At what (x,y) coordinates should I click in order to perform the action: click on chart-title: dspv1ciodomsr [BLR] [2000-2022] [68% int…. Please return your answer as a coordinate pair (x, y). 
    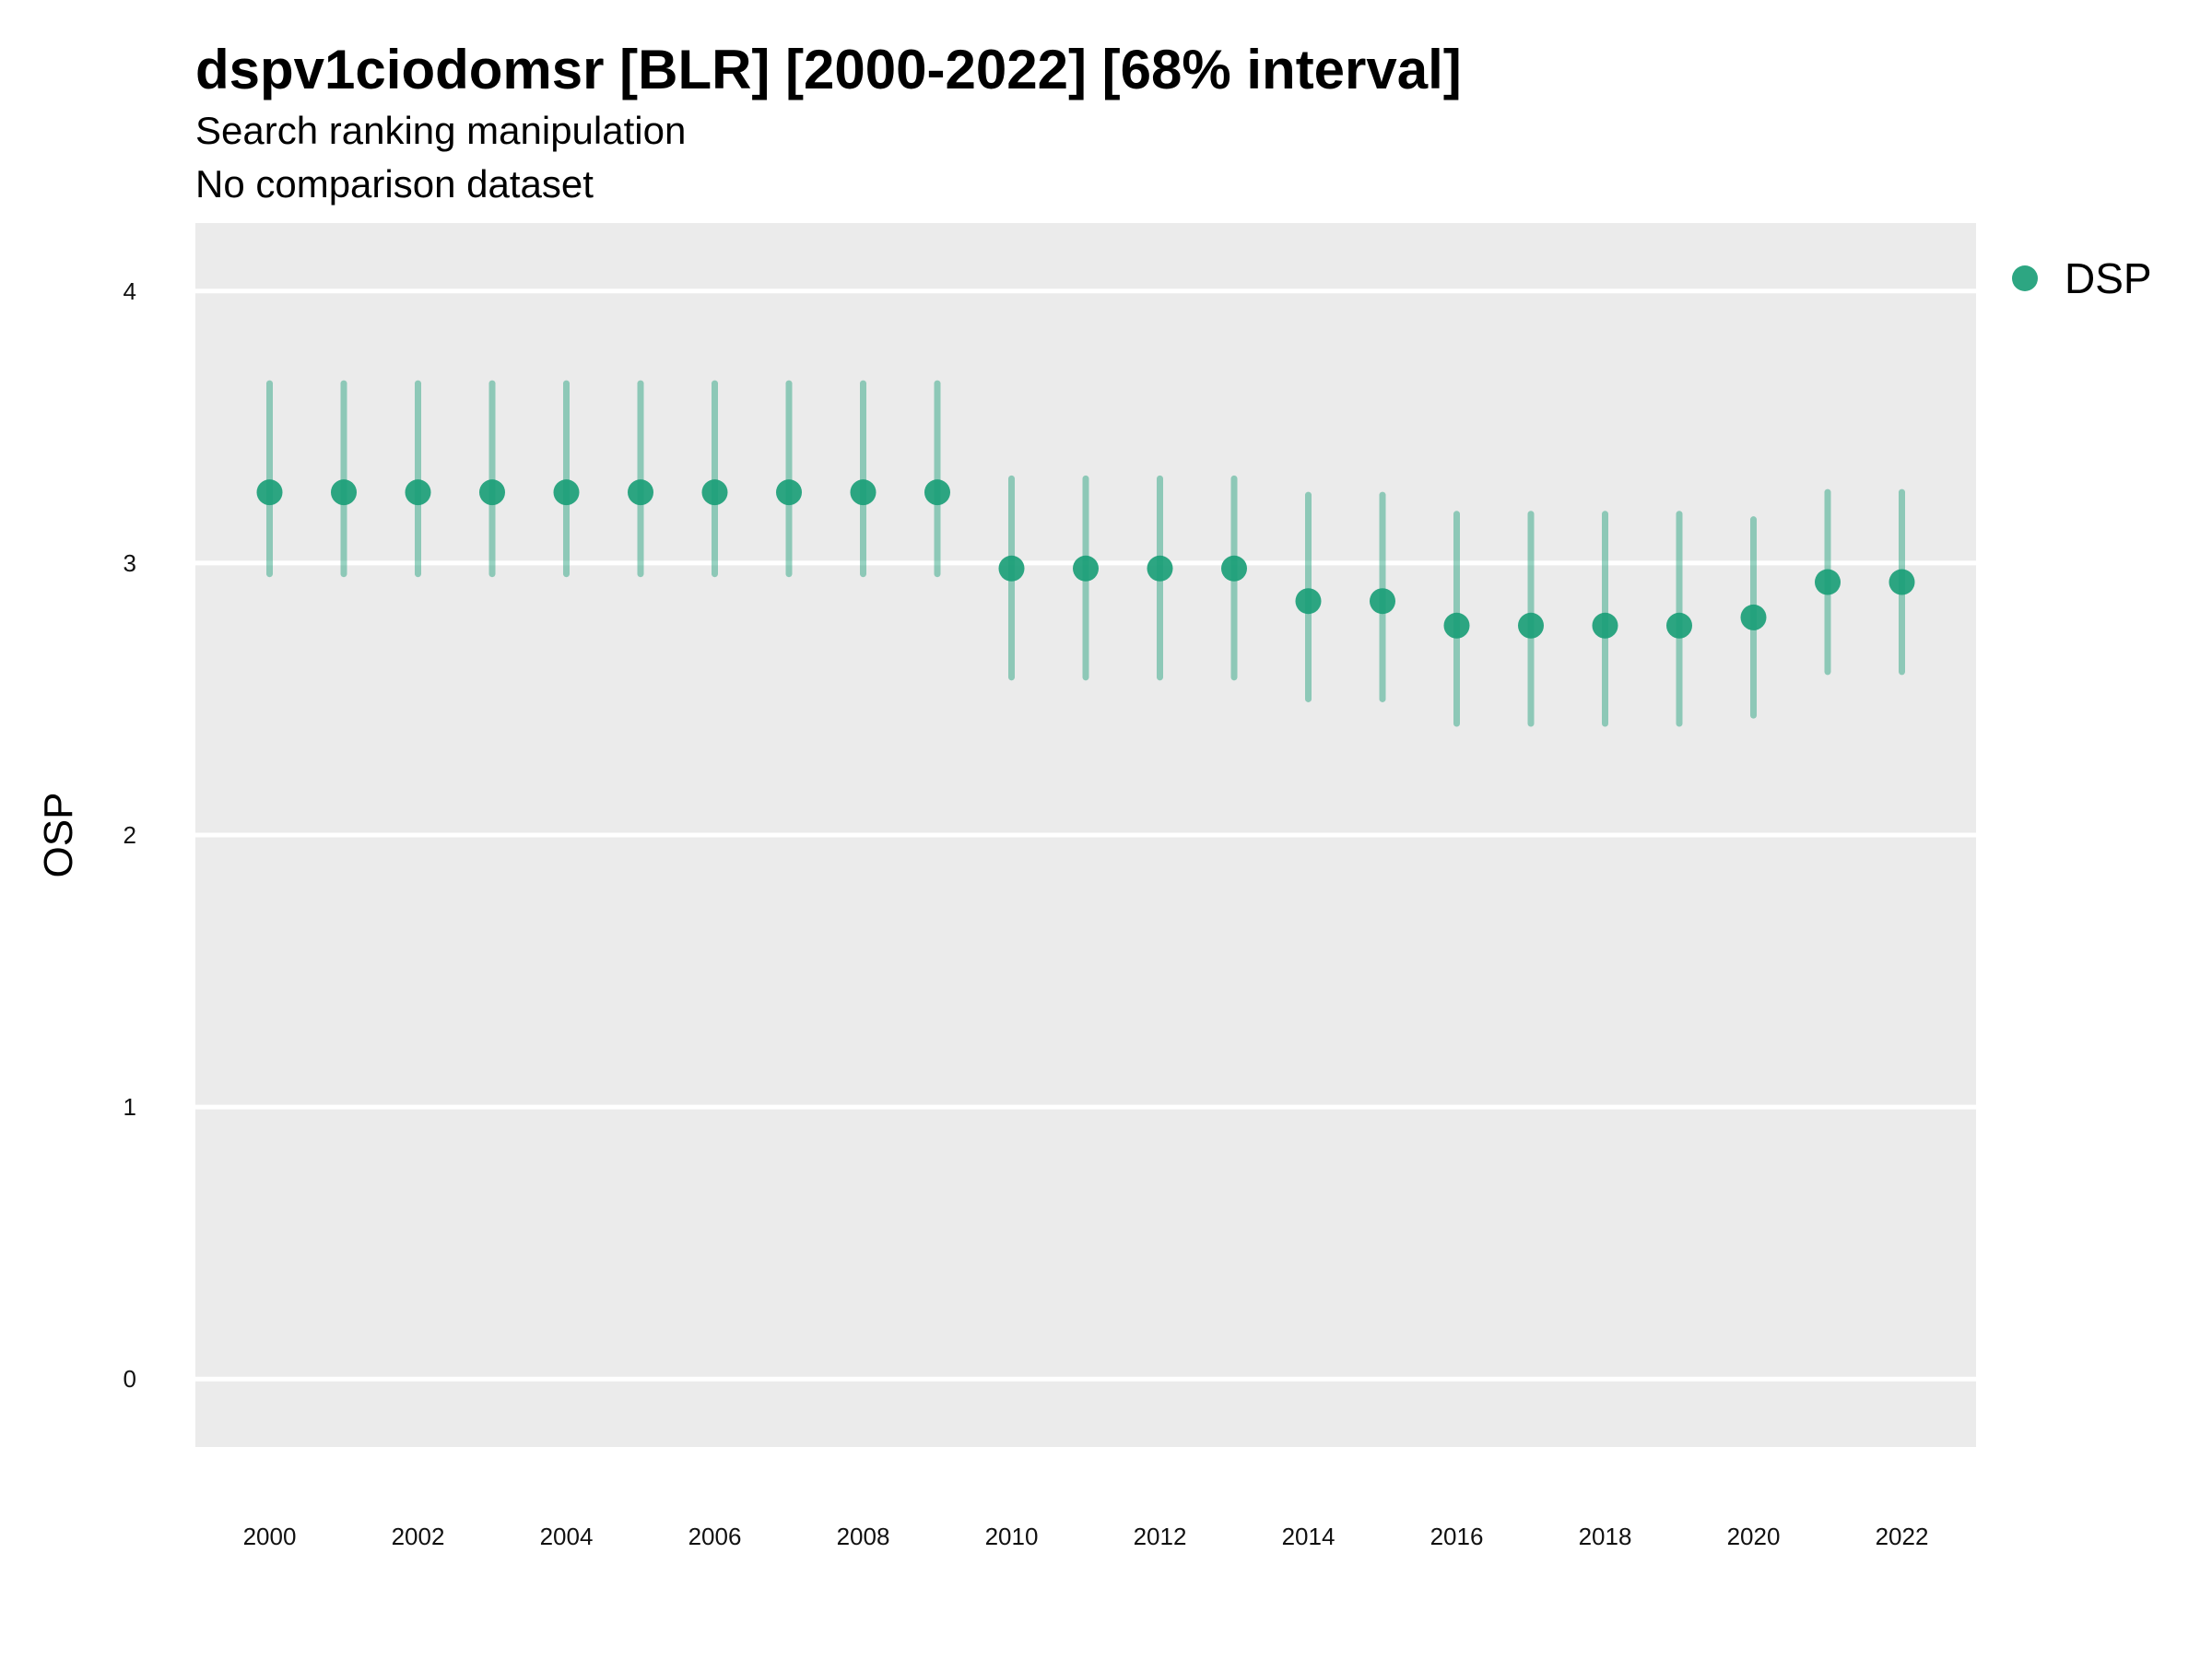
    Looking at the image, I should click on (828, 69).